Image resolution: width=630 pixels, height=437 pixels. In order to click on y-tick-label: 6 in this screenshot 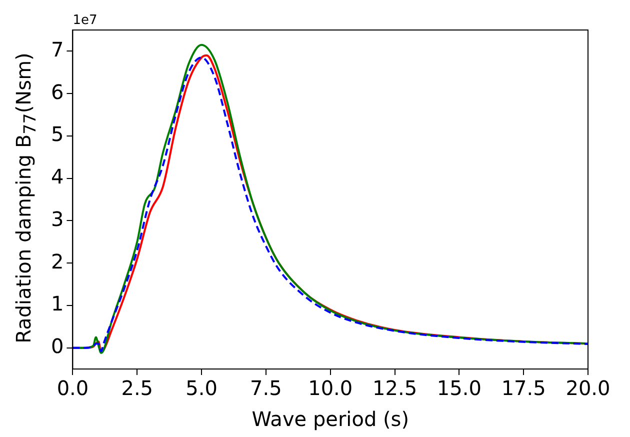, I will do `click(57, 92)`.